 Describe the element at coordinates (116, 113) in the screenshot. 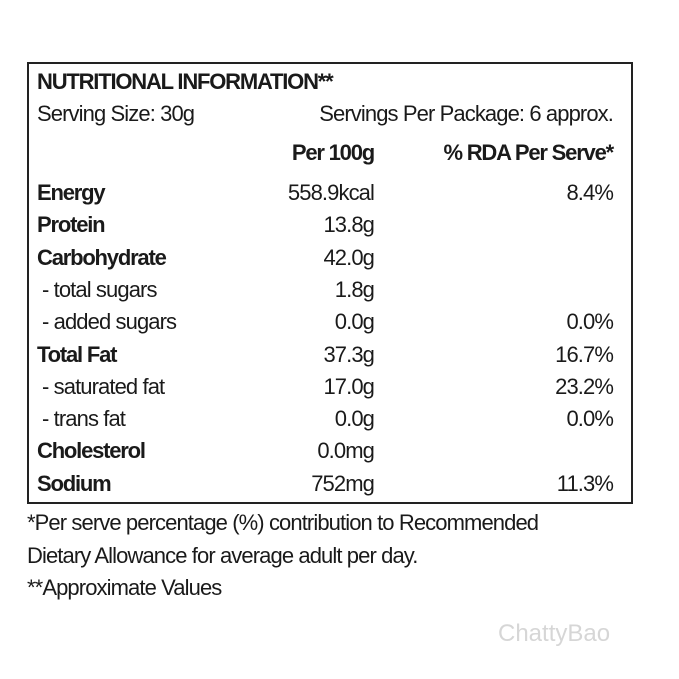

I see `serving-size: Serving Size: 30g` at that location.